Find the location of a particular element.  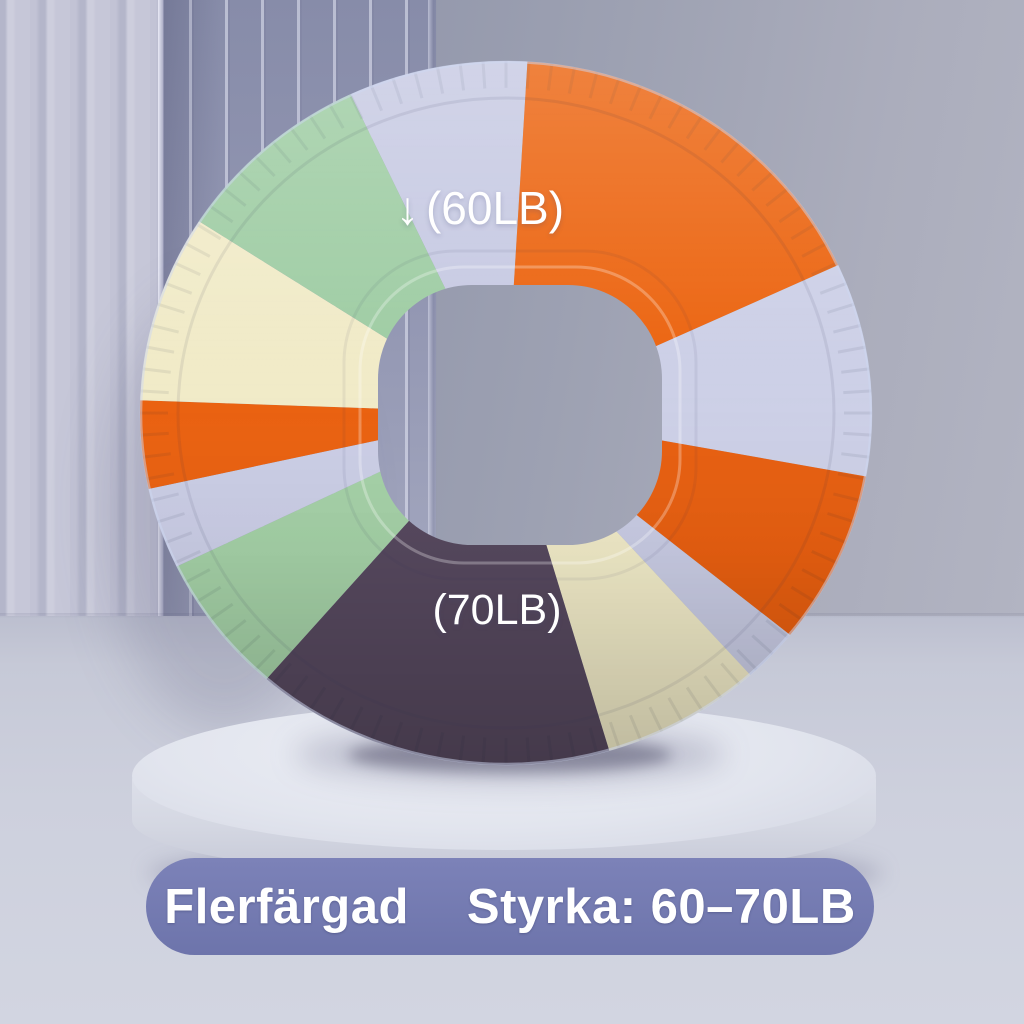

inner-band-ridge-light is located at coordinates (520, 415).